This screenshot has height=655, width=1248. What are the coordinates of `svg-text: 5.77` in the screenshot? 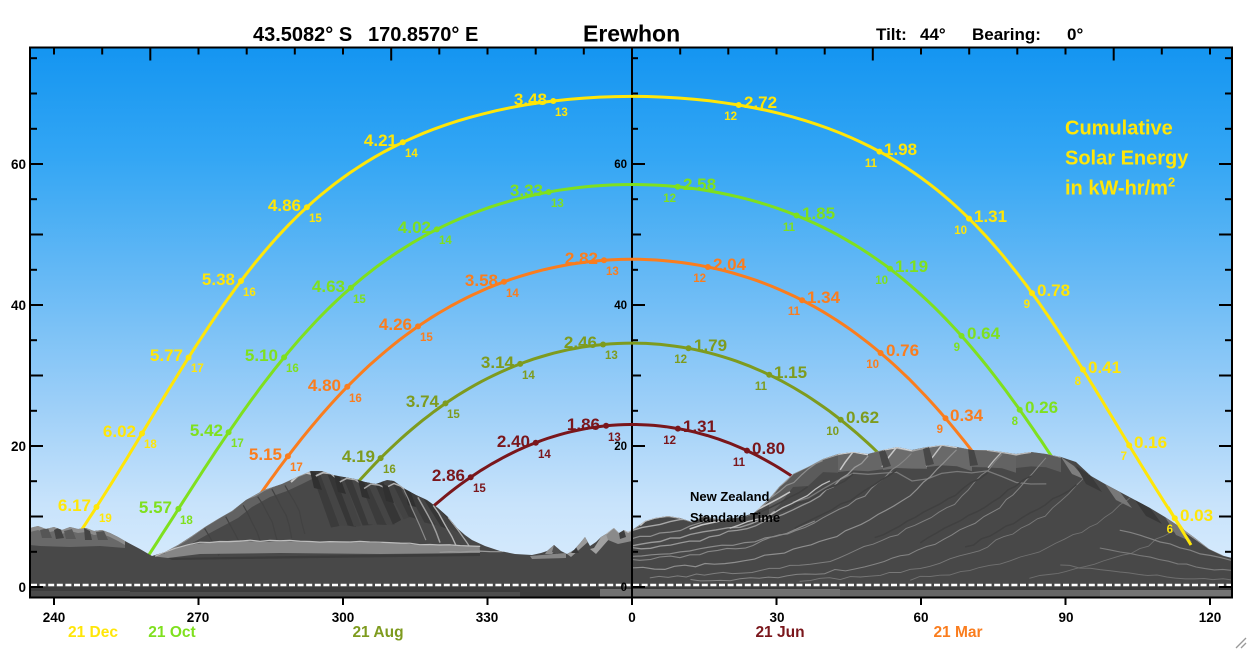 It's located at (166, 355).